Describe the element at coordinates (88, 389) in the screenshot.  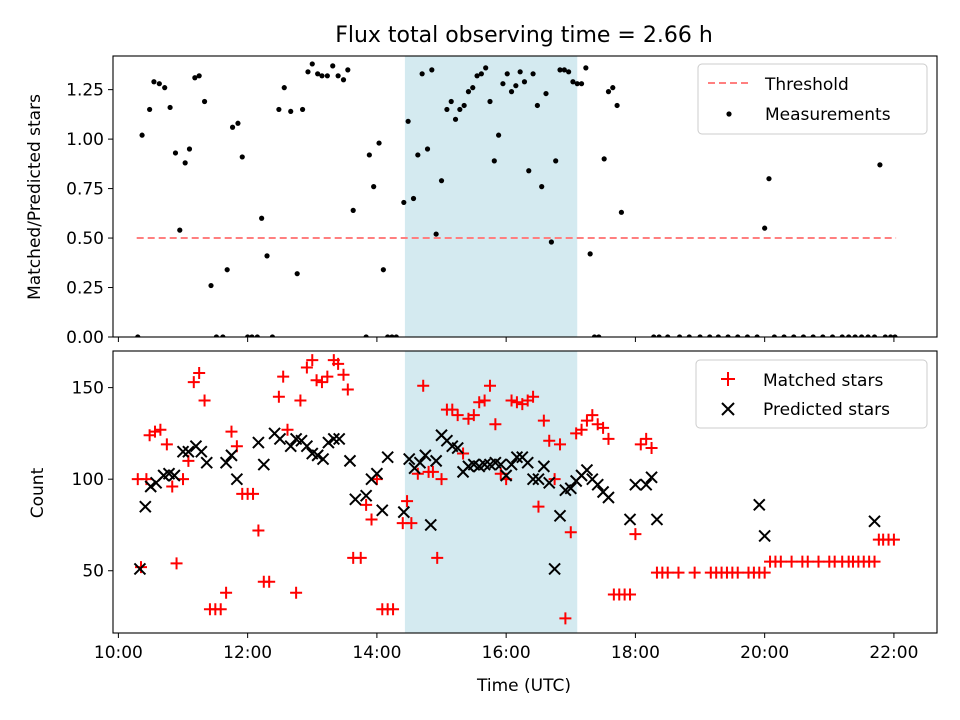
I see `y-tick-label: 150` at that location.